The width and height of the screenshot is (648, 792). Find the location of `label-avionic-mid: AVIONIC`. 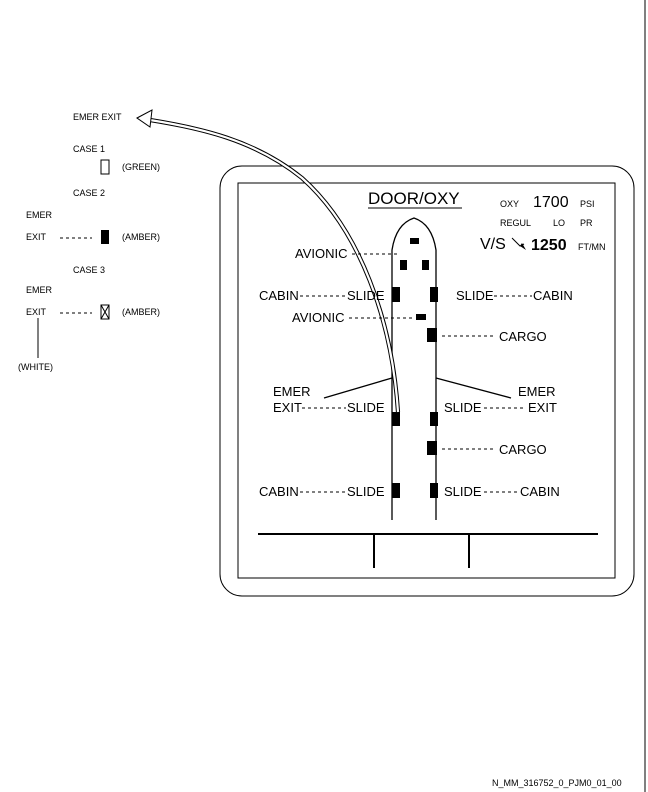

label-avionic-mid: AVIONIC is located at coordinates (318, 317).